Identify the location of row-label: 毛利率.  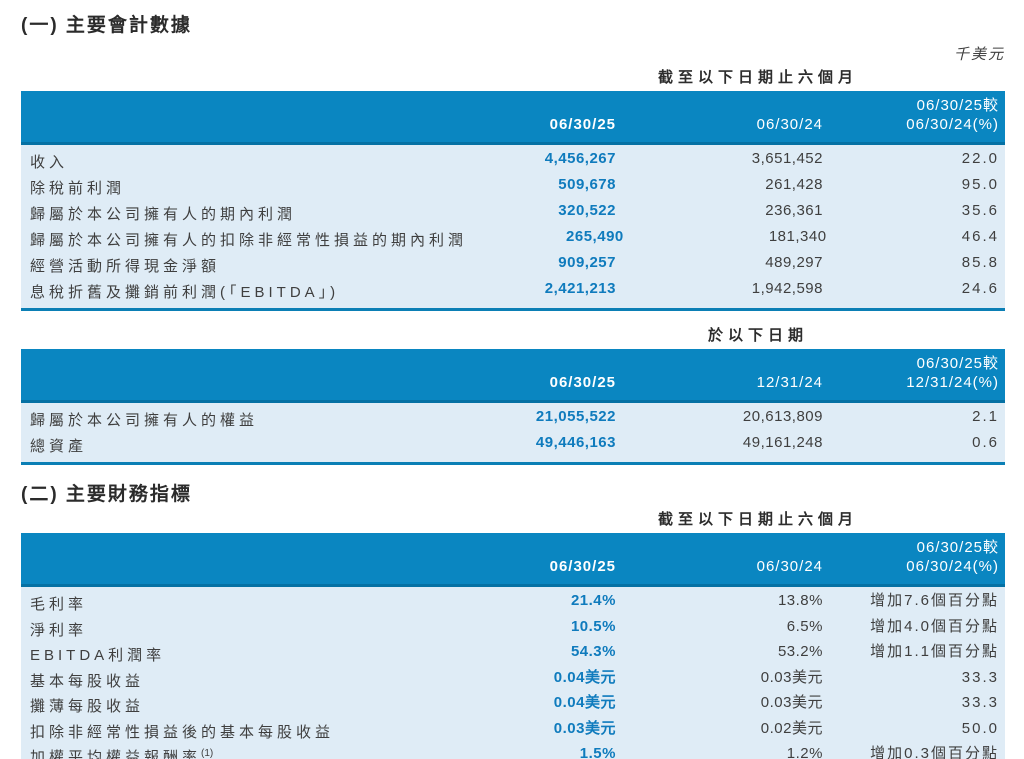
(59, 604).